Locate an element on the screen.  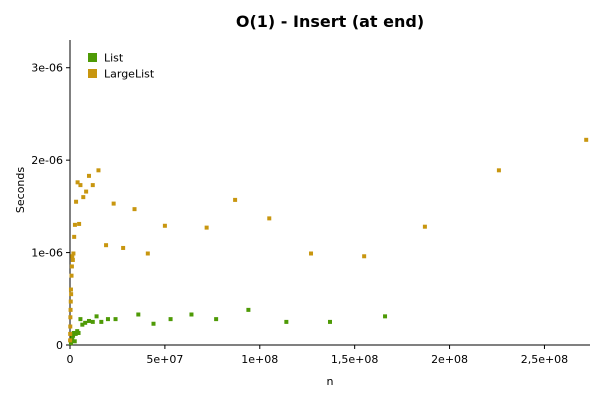
x-tick-label: 5e+07 is located at coordinates (164, 359).